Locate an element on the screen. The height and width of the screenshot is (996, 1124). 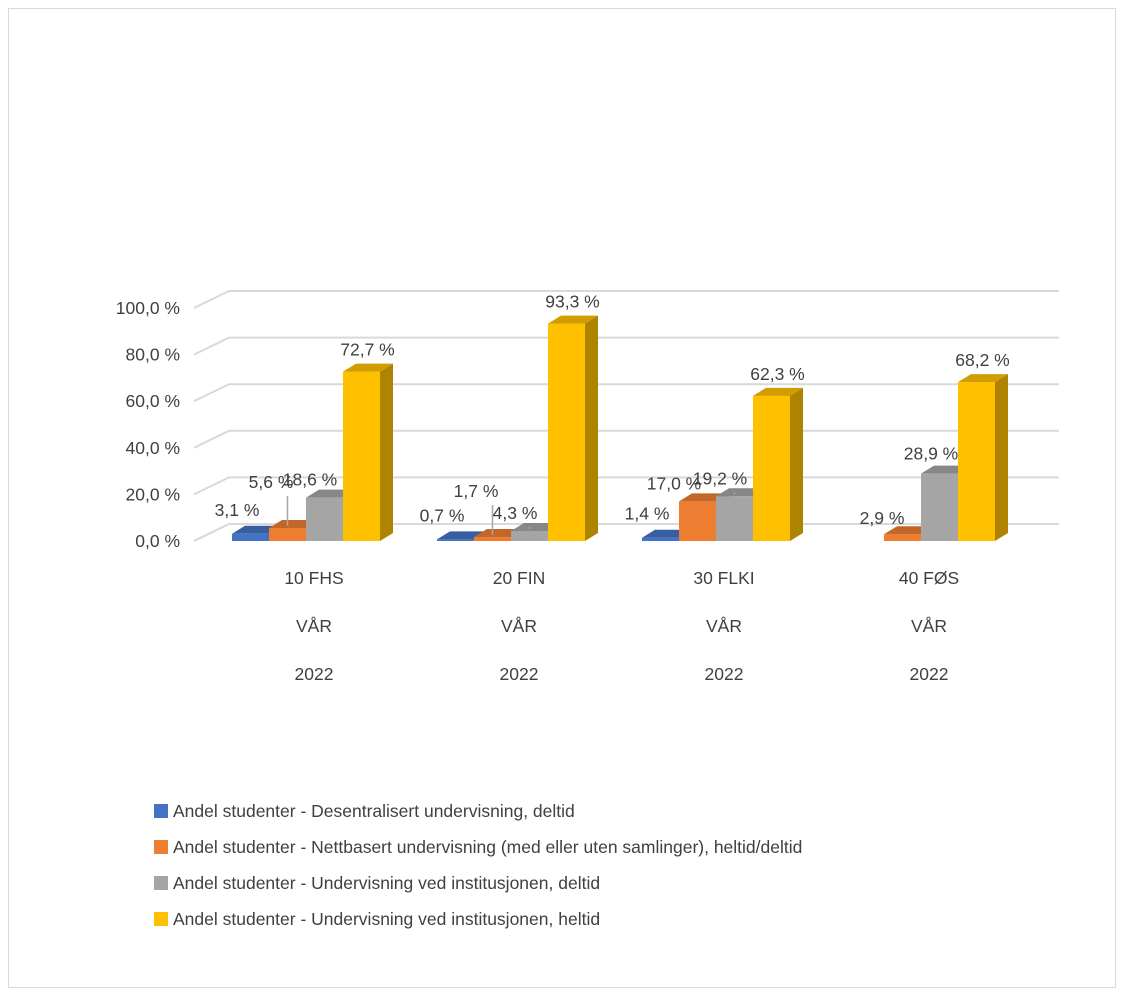
y-tick-label: 60,0 % is located at coordinates (153, 401).